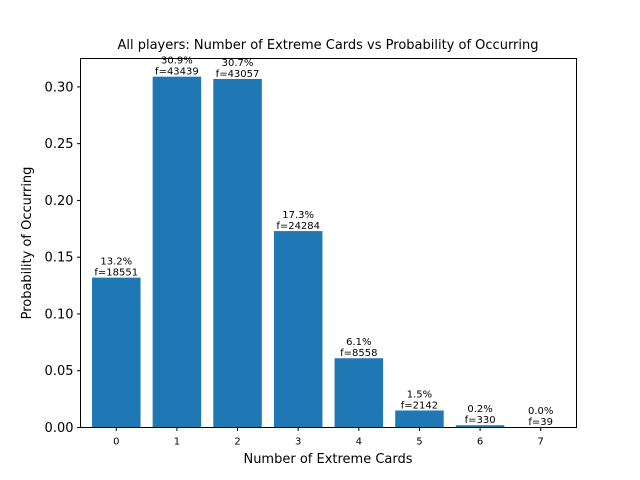 This screenshot has height=480, width=640. What do you see at coordinates (358, 353) in the screenshot?
I see `bar-freq-label-4: f=8558` at bounding box center [358, 353].